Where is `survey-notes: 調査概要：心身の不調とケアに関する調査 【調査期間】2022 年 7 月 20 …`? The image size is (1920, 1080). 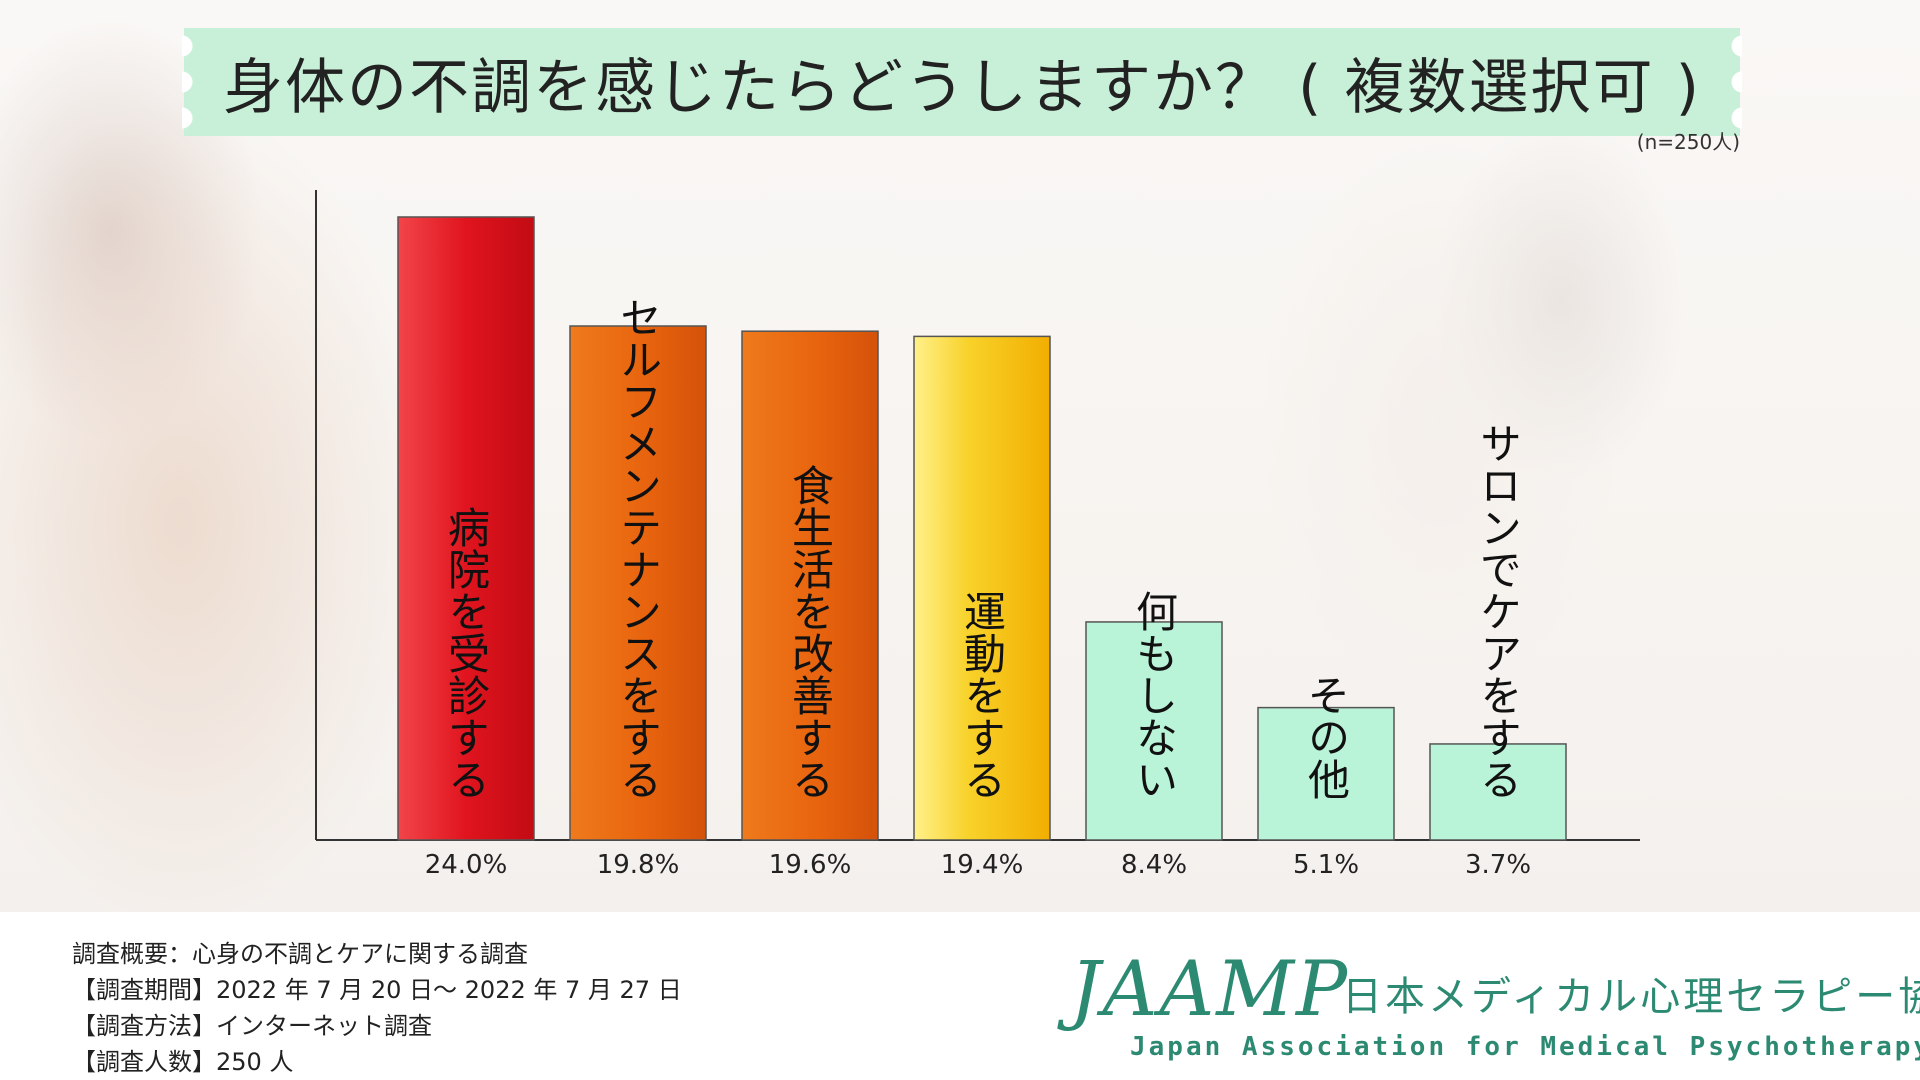
survey-notes: 調査概要：心身の不調とケアに関する調査 【調査期間】2022 年 7 月 20 … is located at coordinates (377, 1008).